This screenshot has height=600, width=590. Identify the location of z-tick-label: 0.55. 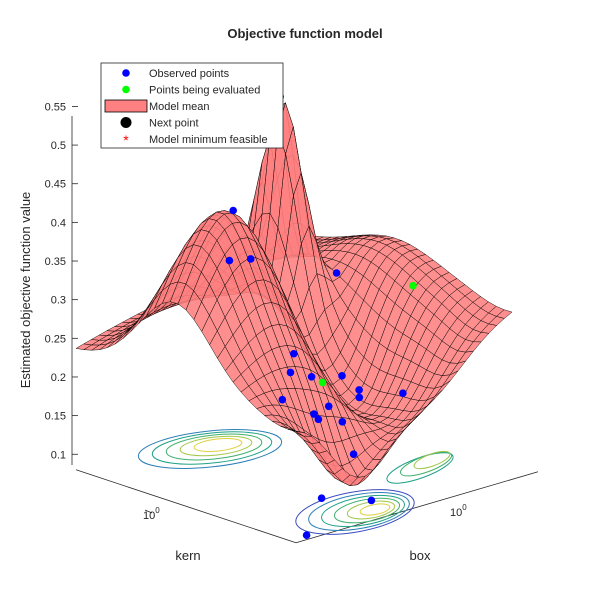
(55, 107).